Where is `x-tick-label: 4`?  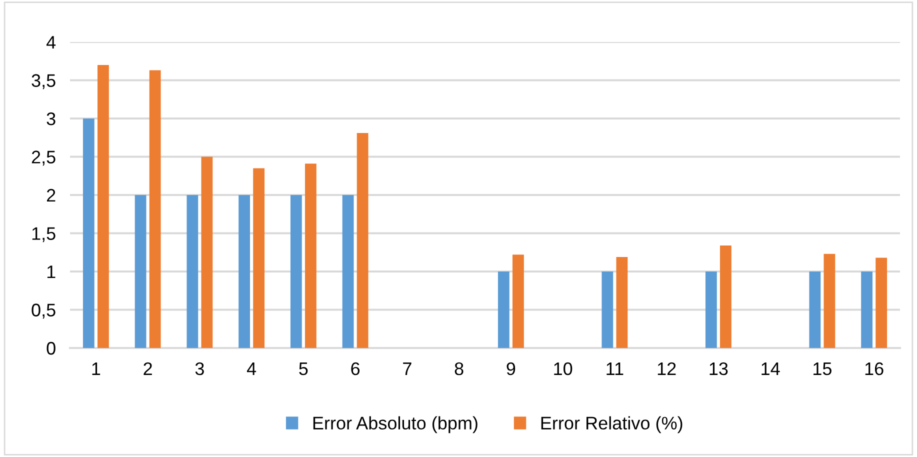
x-tick-label: 4 is located at coordinates (251, 368).